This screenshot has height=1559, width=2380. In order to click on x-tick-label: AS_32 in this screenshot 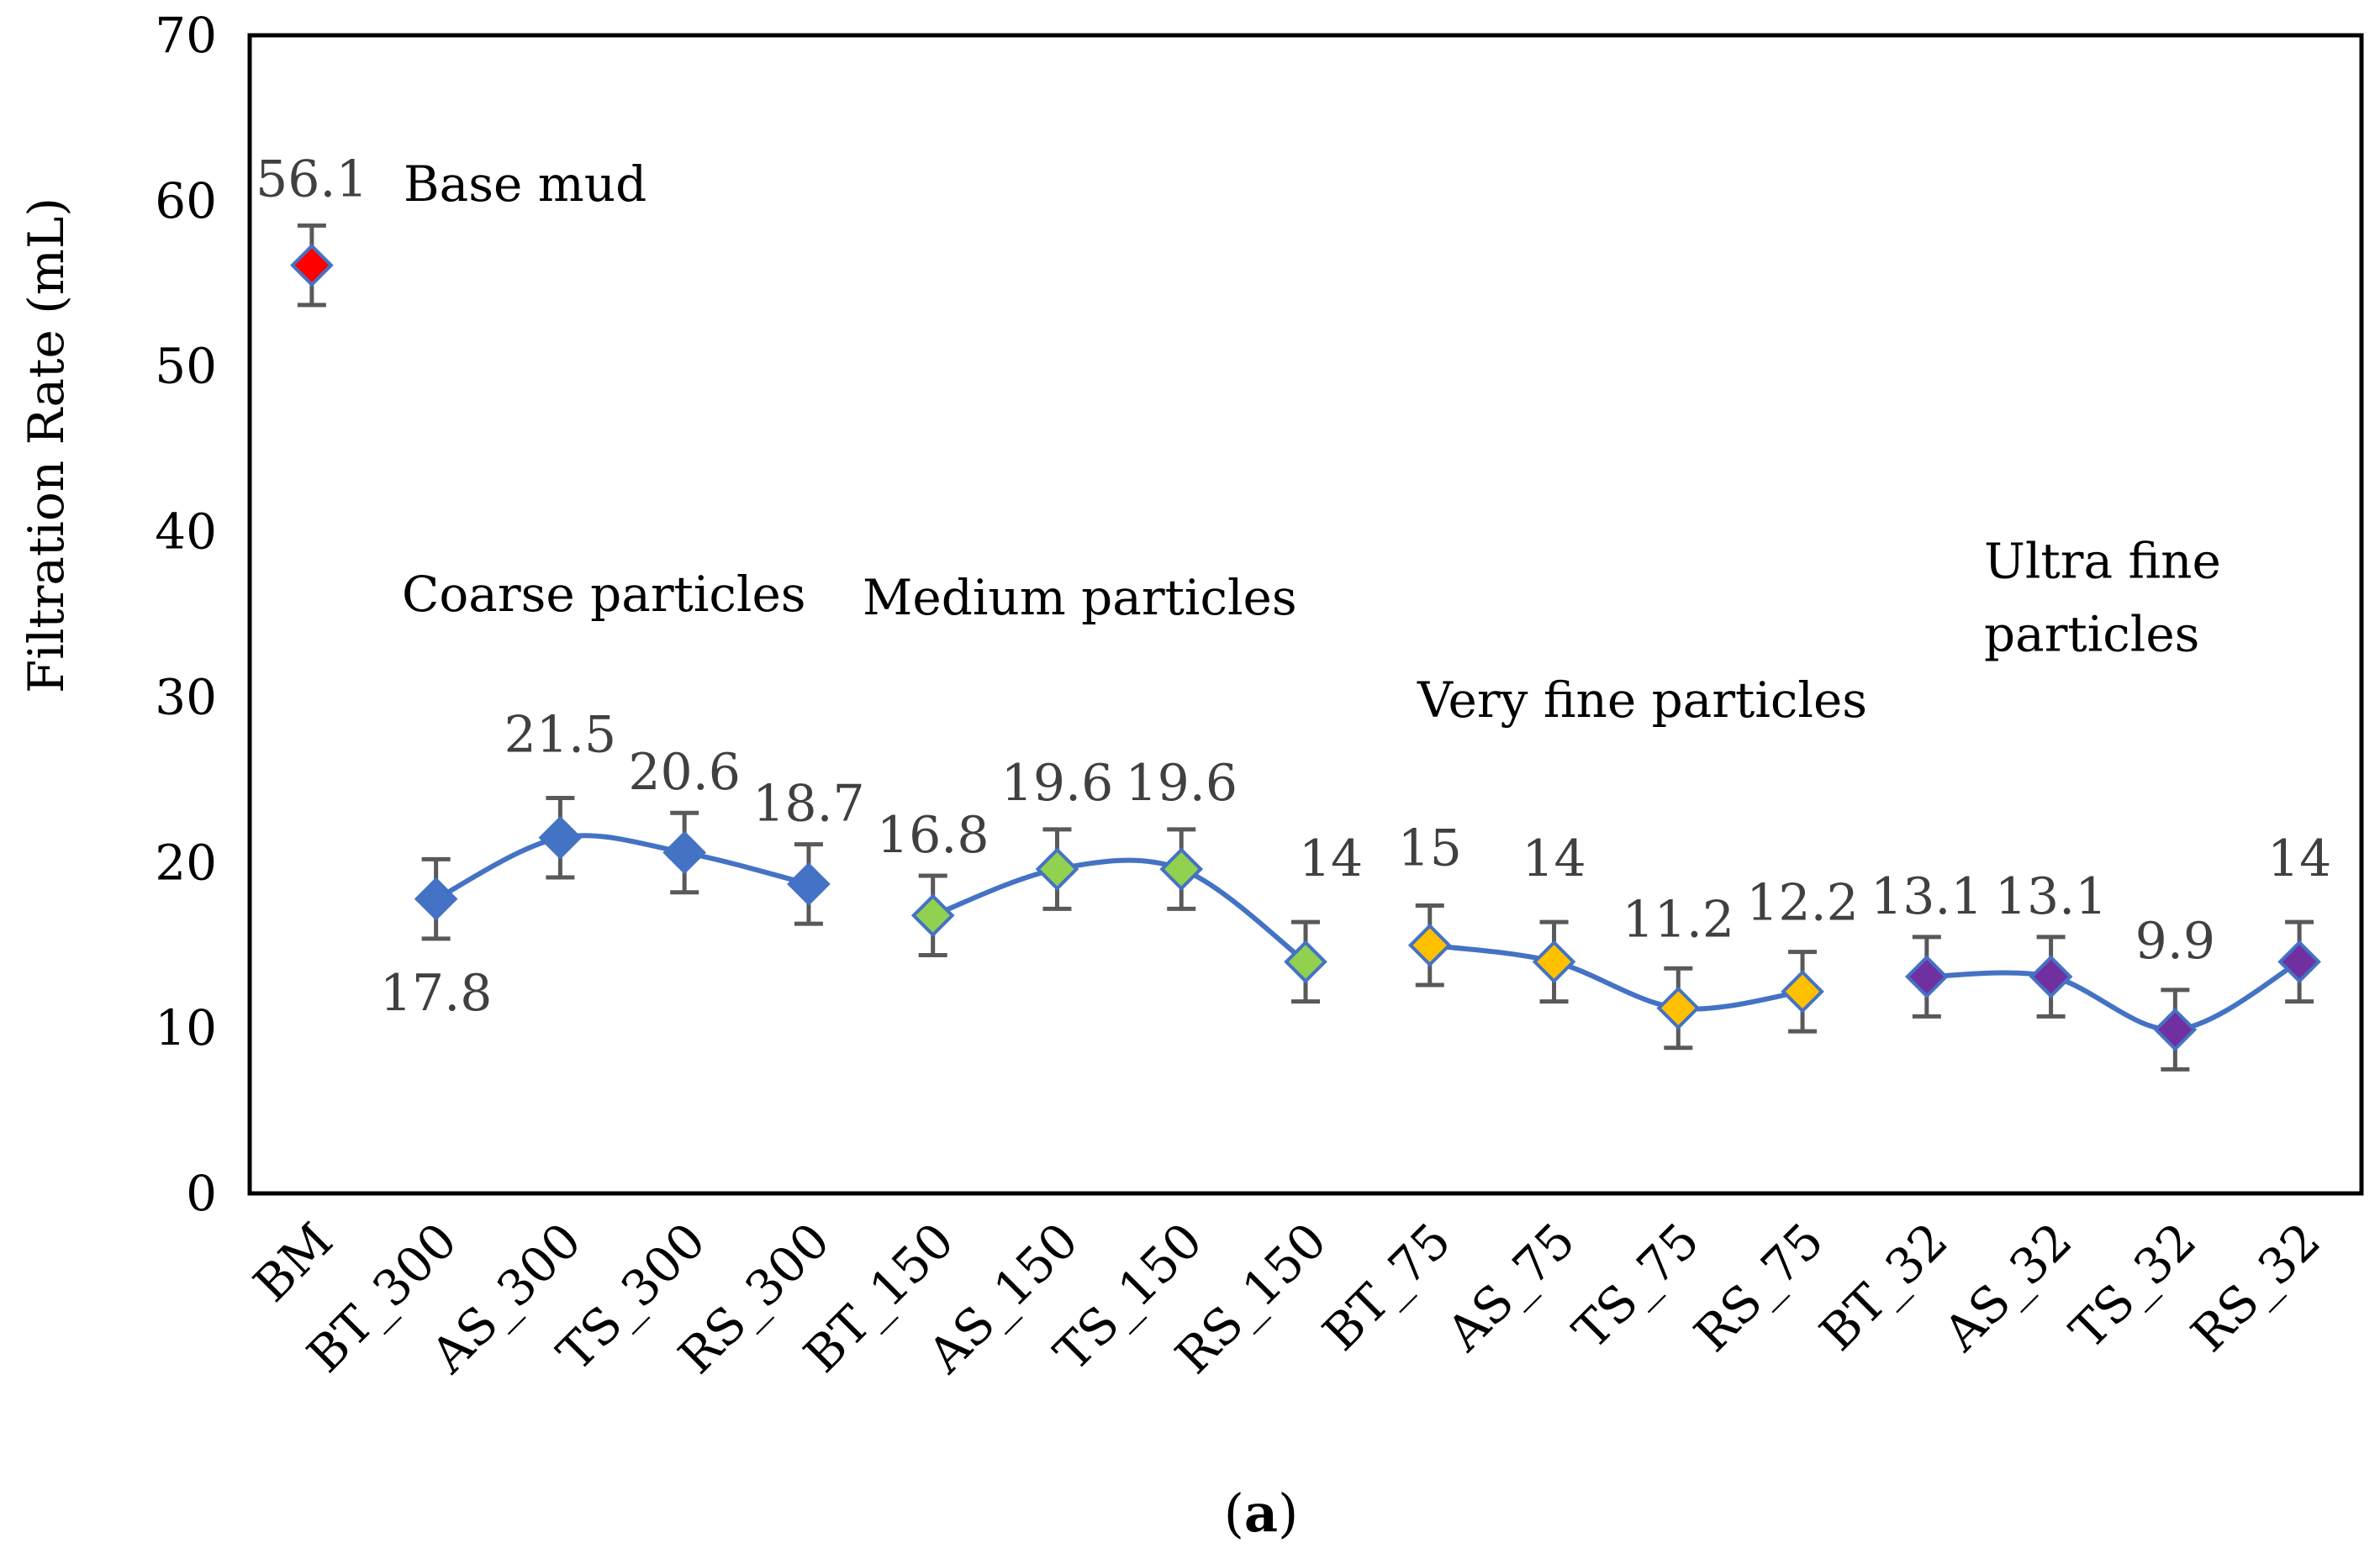, I will do `click(2007, 1287)`.